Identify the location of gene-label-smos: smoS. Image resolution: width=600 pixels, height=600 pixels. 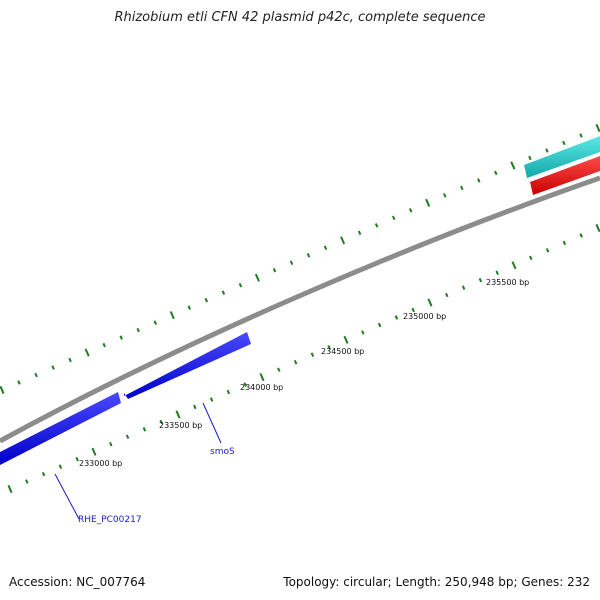
(222, 452).